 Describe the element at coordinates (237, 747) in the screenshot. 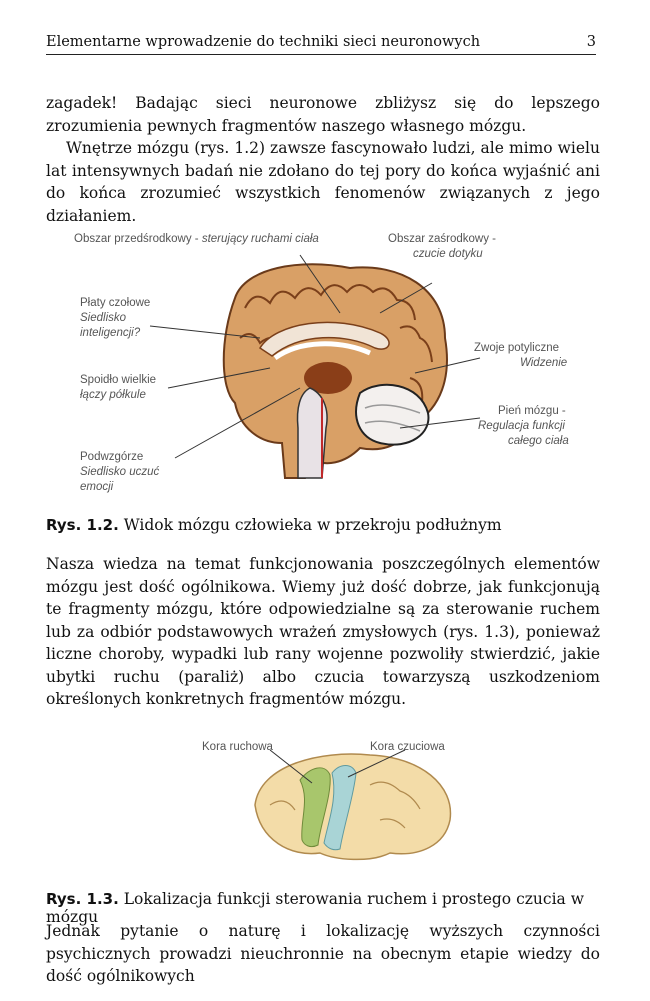

I see `label-motor-cortex: Kora ruchowa` at that location.